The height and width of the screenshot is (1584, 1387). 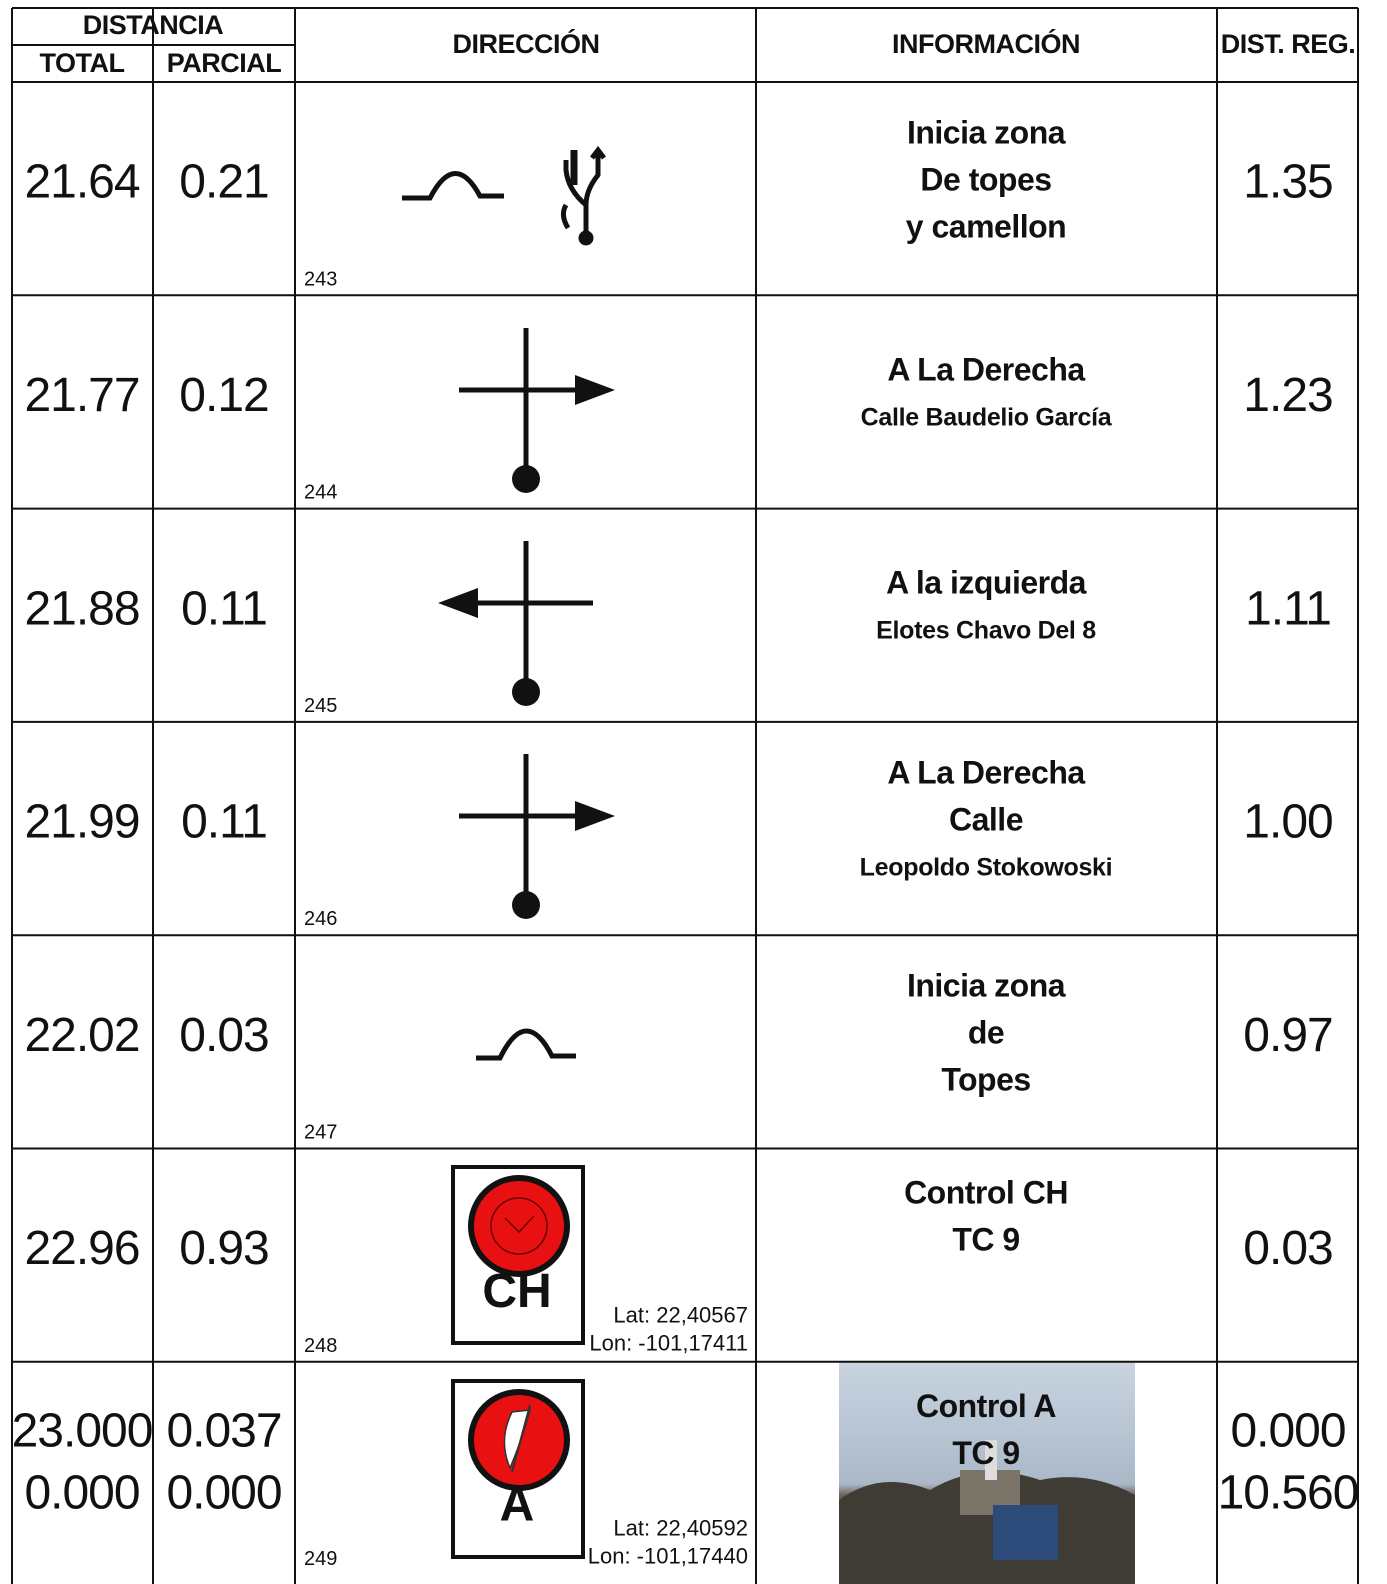 What do you see at coordinates (223, 395) in the screenshot?
I see `partial-distance: 0.12` at bounding box center [223, 395].